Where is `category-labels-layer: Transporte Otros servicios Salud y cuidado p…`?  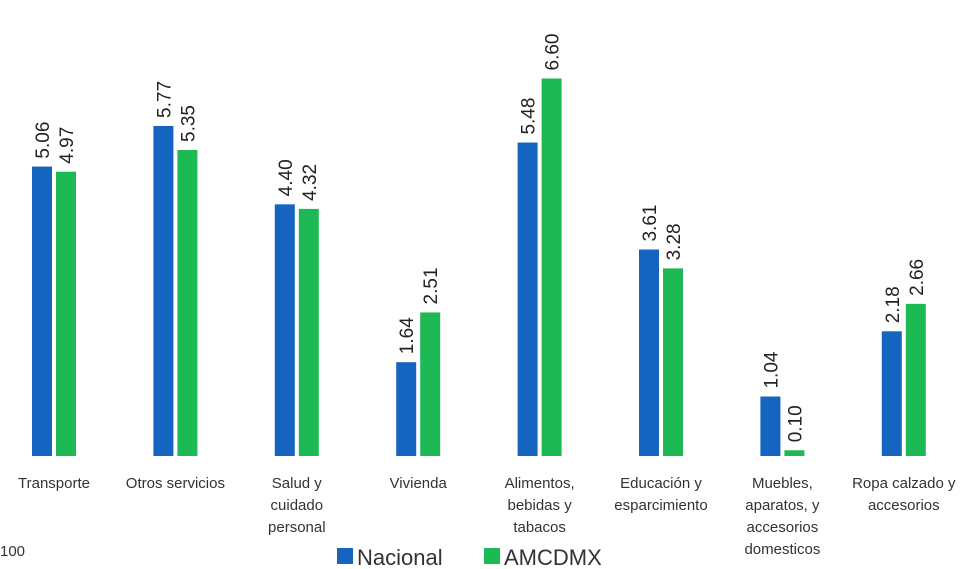 category-labels-layer: Transporte Otros servicios Salud y cuidado p… is located at coordinates (487, 516).